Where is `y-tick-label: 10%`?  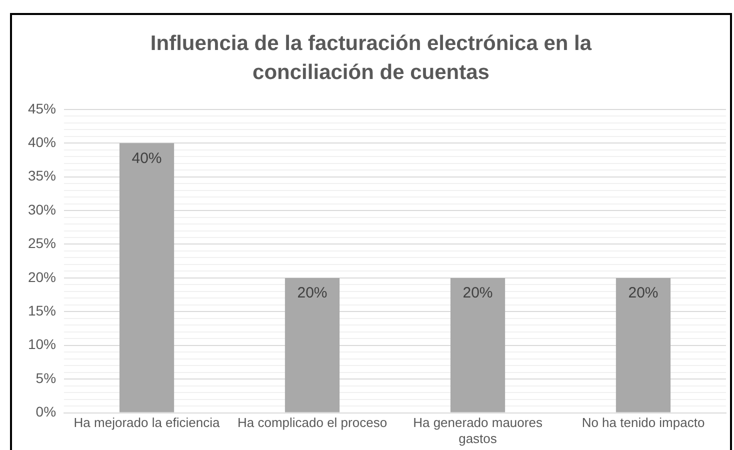
y-tick-label: 10% is located at coordinates (42, 344).